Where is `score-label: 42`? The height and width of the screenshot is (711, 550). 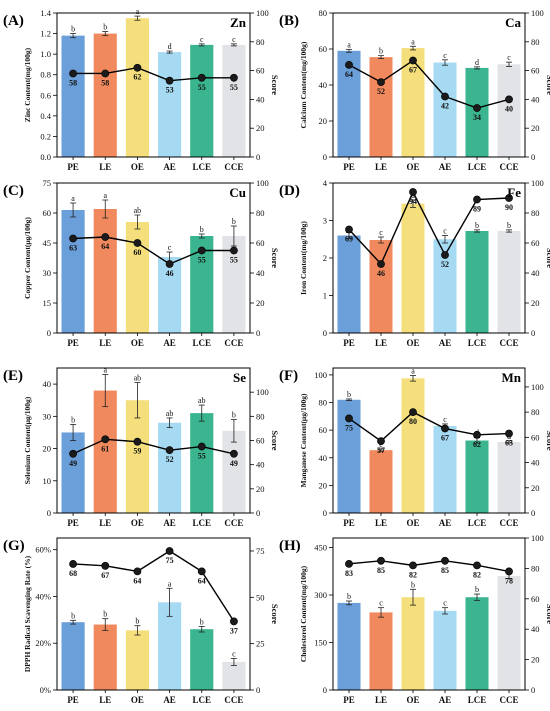
score-label: 42 is located at coordinates (445, 106).